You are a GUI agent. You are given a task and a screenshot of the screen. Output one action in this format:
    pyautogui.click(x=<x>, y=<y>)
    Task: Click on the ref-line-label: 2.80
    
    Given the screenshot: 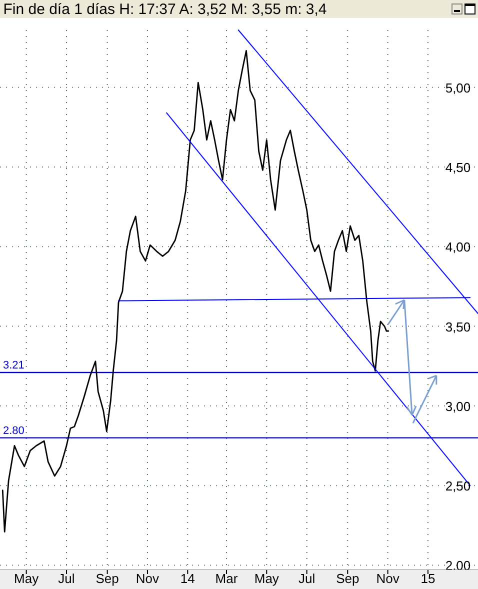 What is the action you would take?
    pyautogui.click(x=13, y=430)
    